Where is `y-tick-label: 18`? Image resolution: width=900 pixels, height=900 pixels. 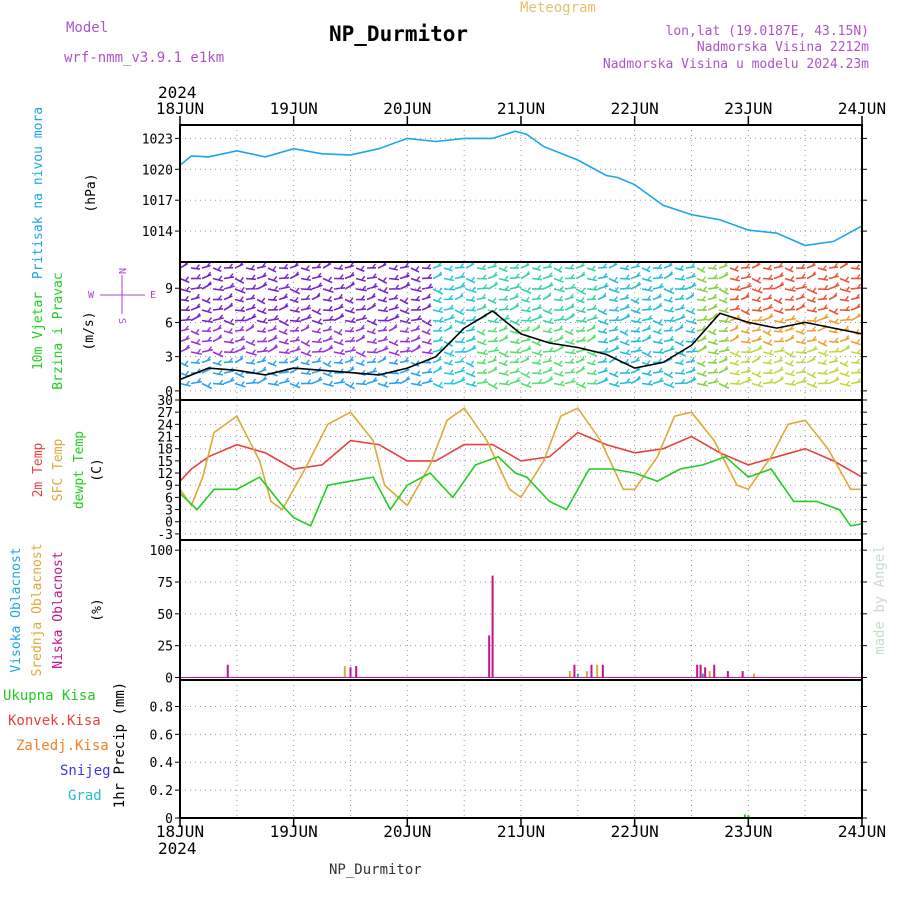
y-tick-label: 18 is located at coordinates (165, 450).